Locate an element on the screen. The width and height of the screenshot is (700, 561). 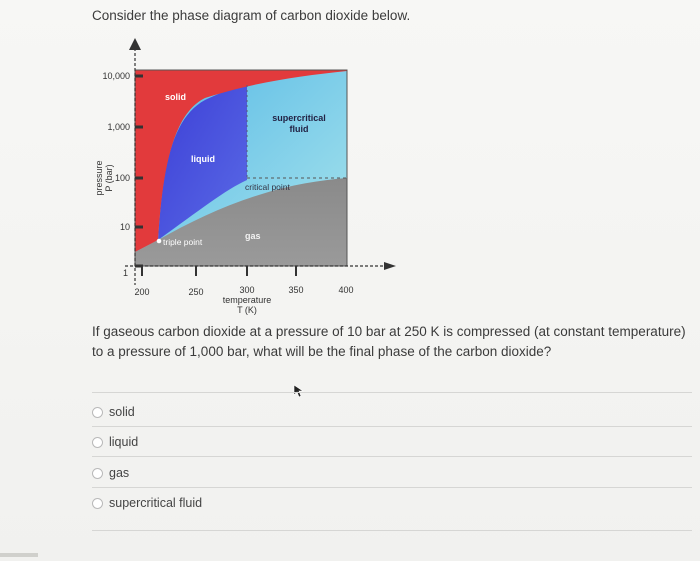
y-tick-10000: 10,000 is located at coordinates (116, 76).